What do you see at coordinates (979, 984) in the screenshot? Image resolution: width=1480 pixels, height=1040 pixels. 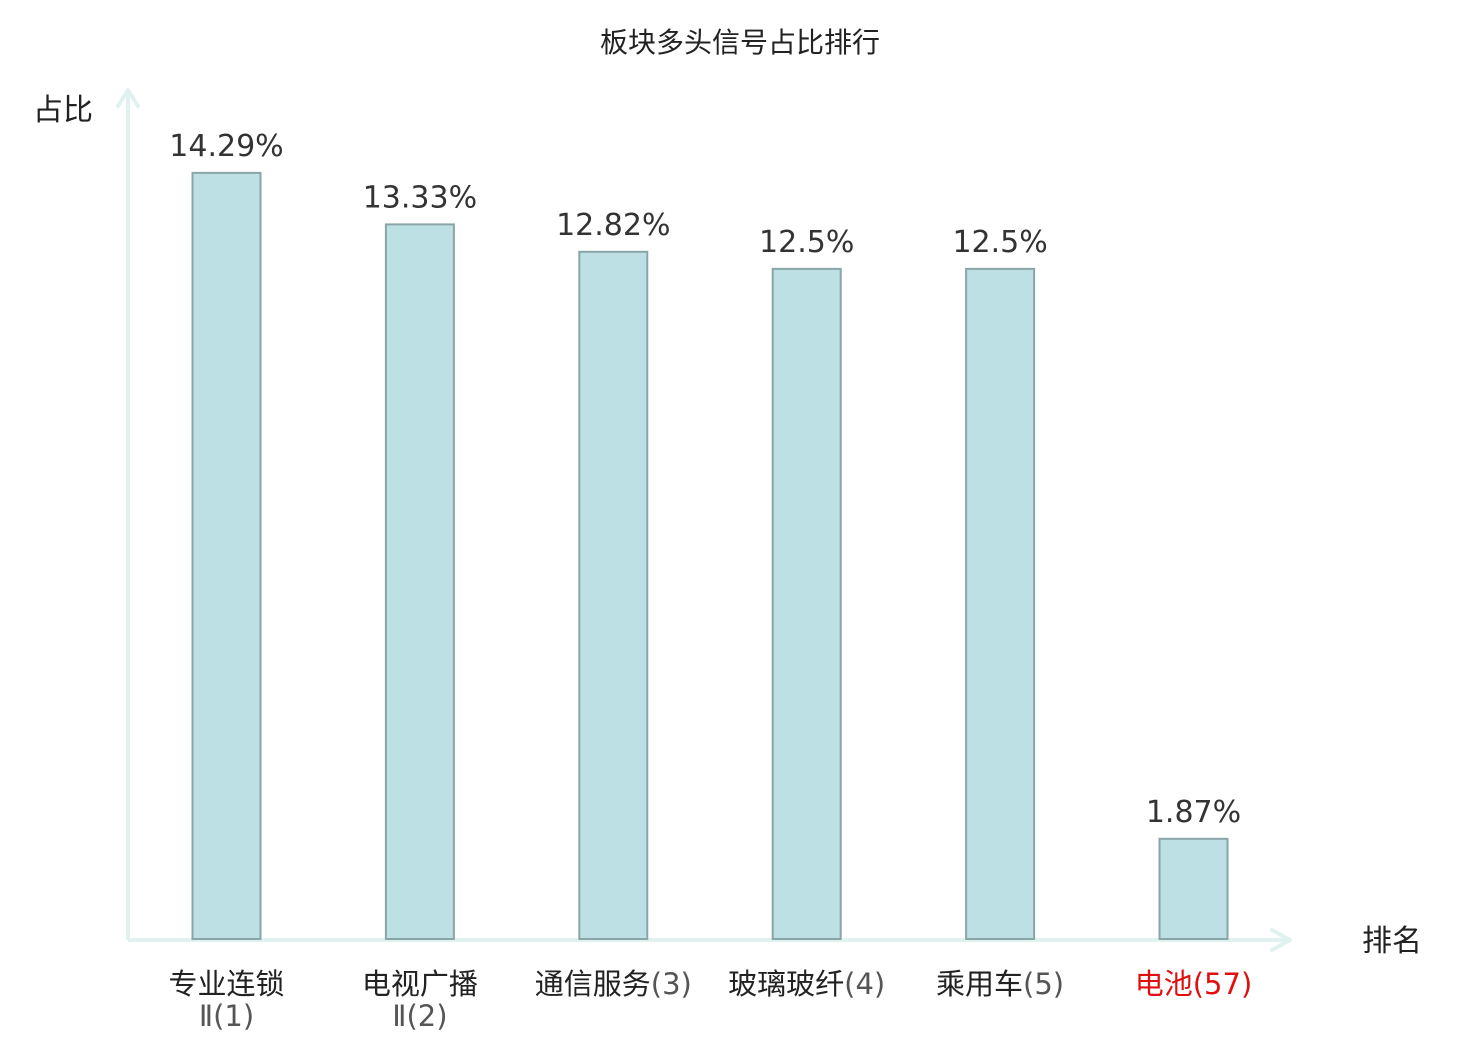 I see `x-tick-name-5: 乘用车` at bounding box center [979, 984].